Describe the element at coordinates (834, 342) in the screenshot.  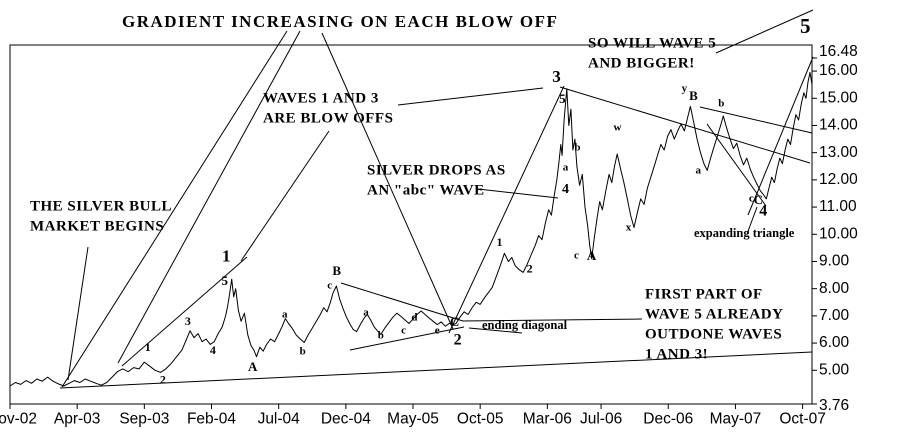
I see `y-axis-tick-label: 6.00` at that location.